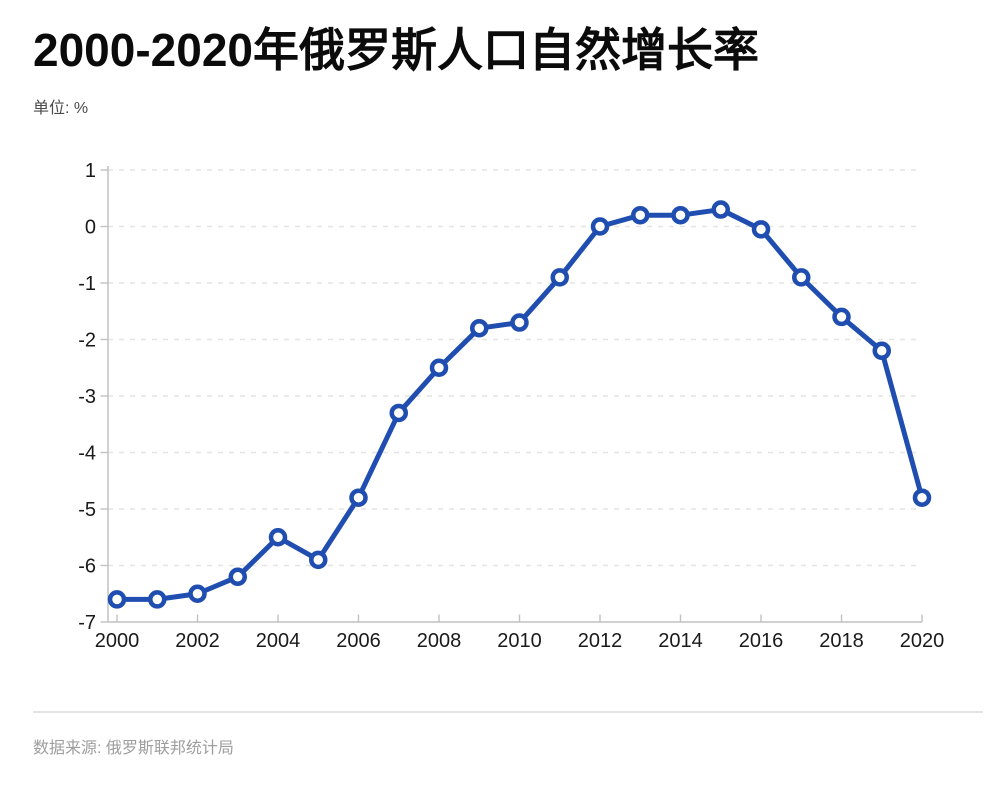 The image size is (1000, 798). Describe the element at coordinates (87, 623) in the screenshot. I see `y-tick-label: -7` at that location.